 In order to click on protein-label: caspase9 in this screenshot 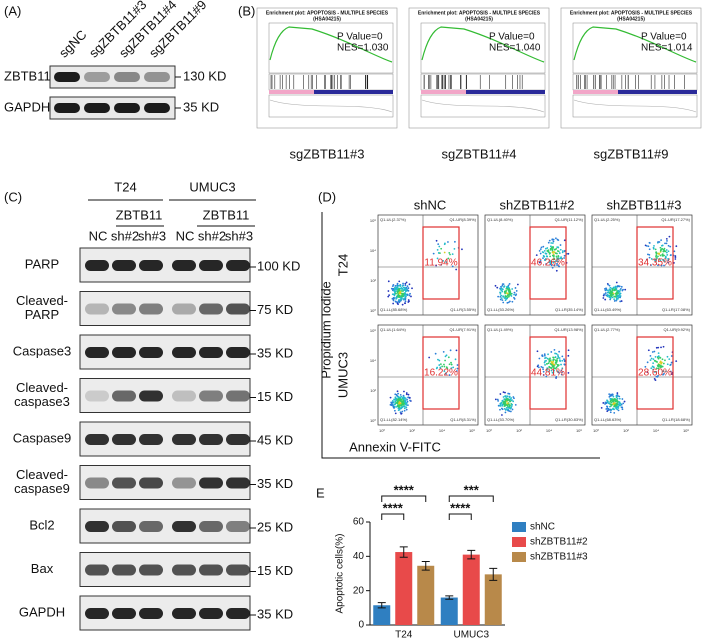, I will do `click(42, 488)`.